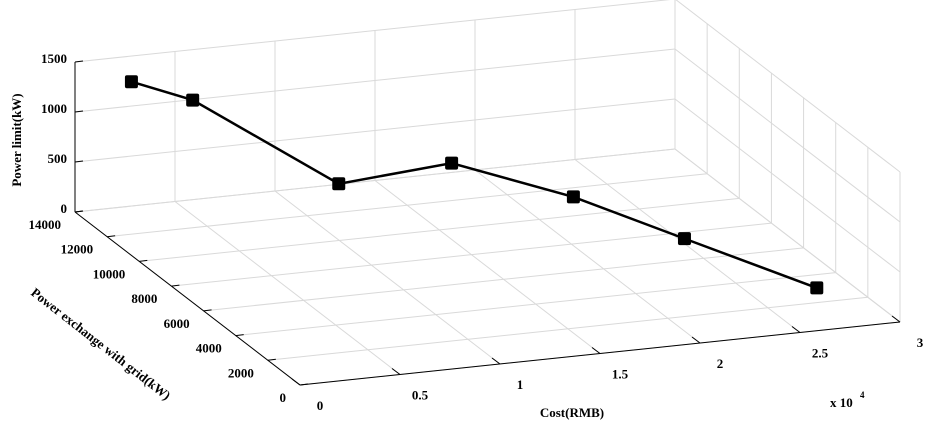  What do you see at coordinates (77, 249) in the screenshot?
I see `y-tick-label: 12000` at bounding box center [77, 249].